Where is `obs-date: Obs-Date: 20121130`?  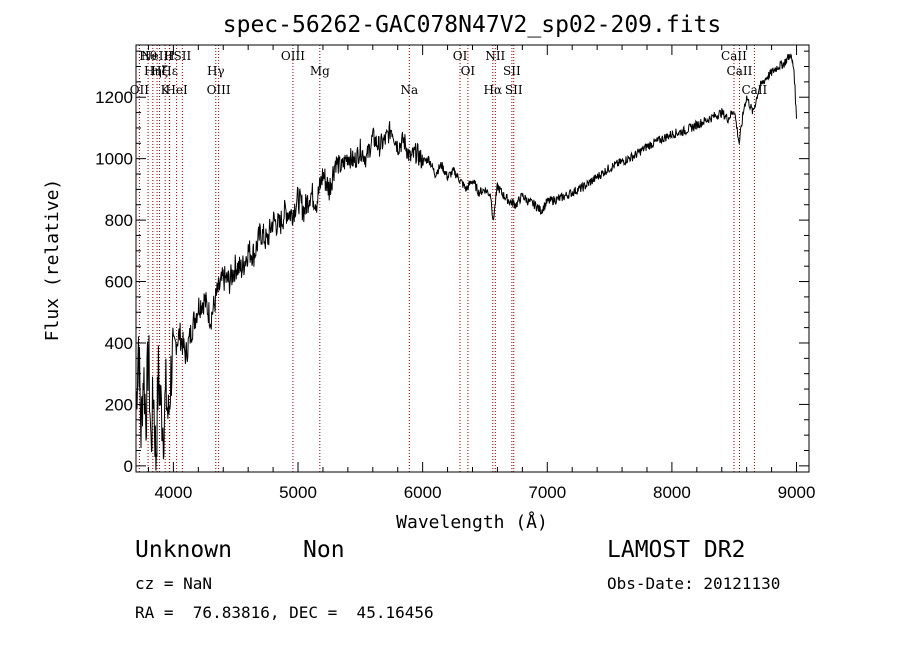
obs-date: Obs-Date: 20121130 is located at coordinates (694, 583).